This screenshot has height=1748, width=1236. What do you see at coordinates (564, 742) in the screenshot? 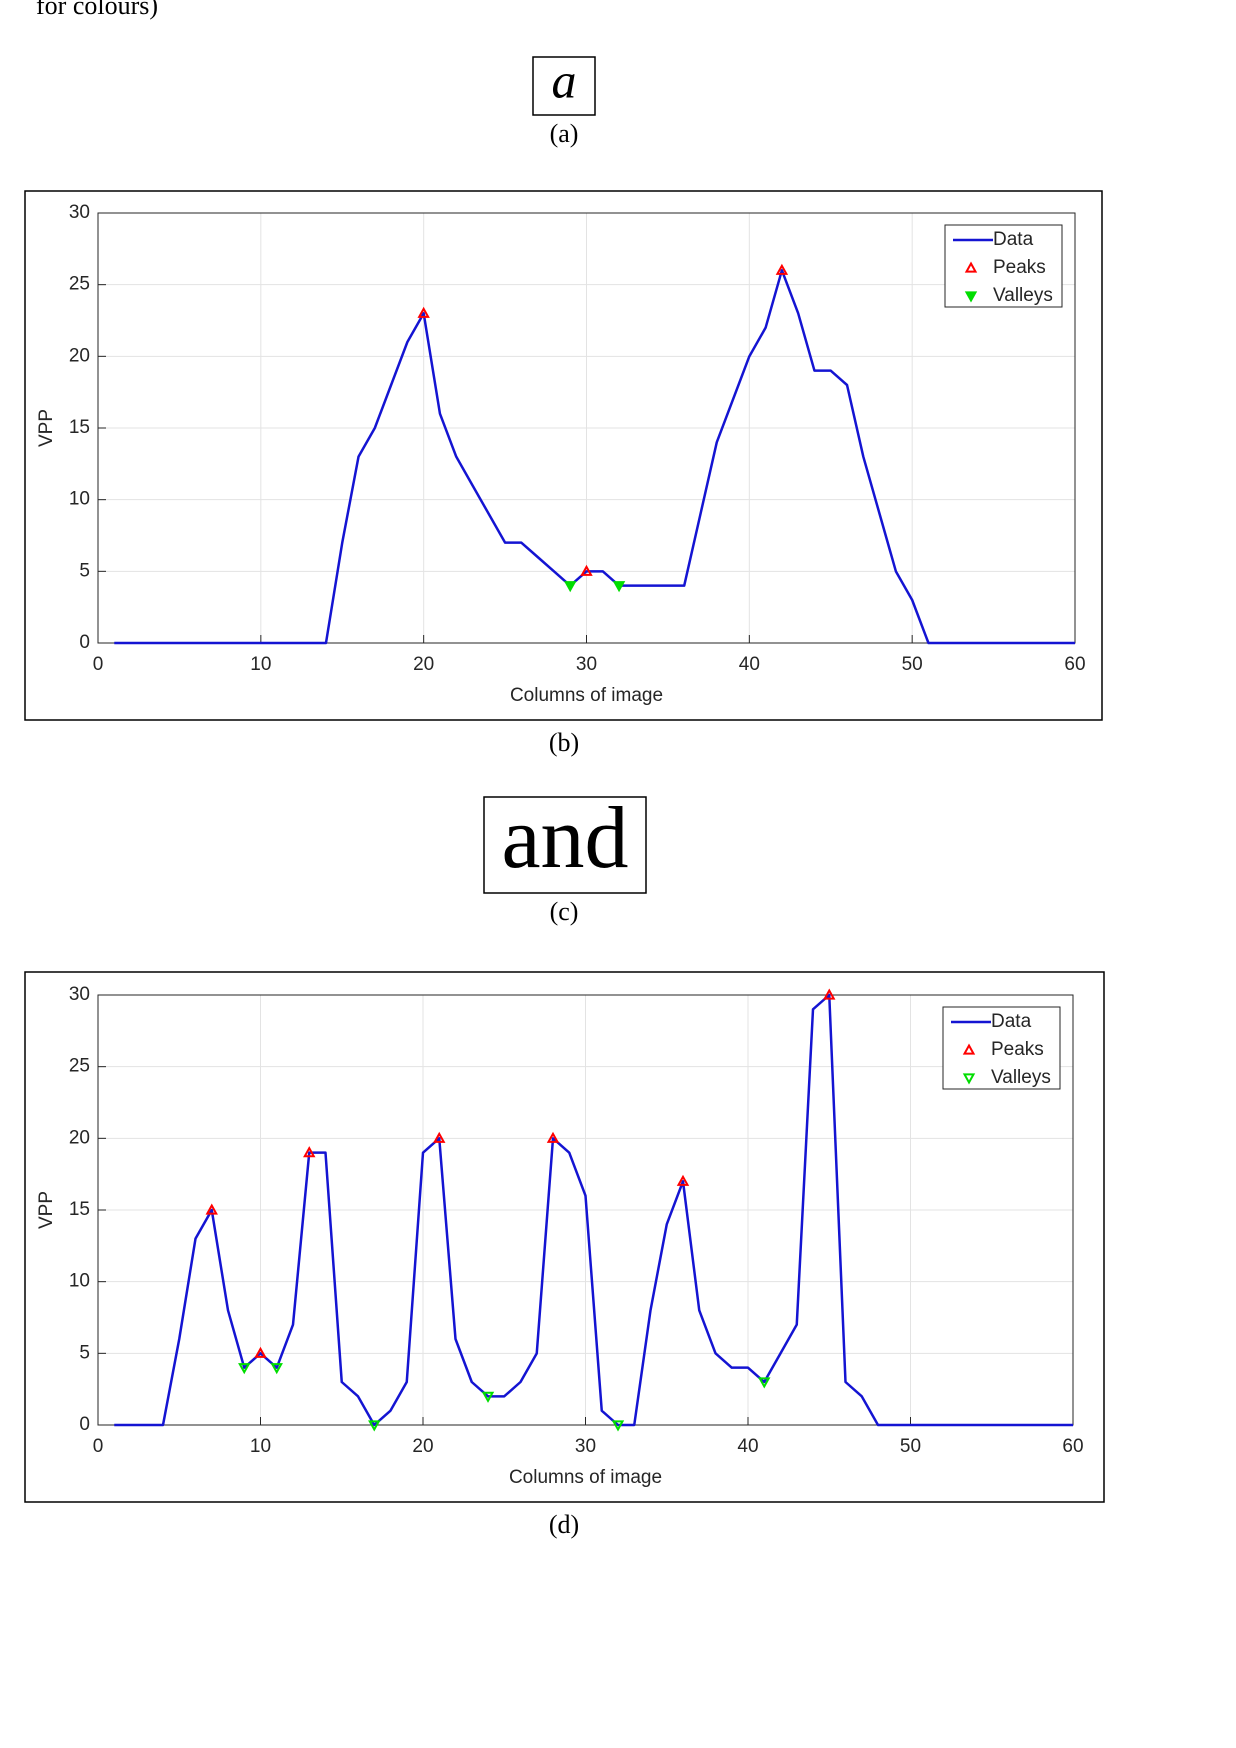
I see `caption: (b)` at bounding box center [564, 742].